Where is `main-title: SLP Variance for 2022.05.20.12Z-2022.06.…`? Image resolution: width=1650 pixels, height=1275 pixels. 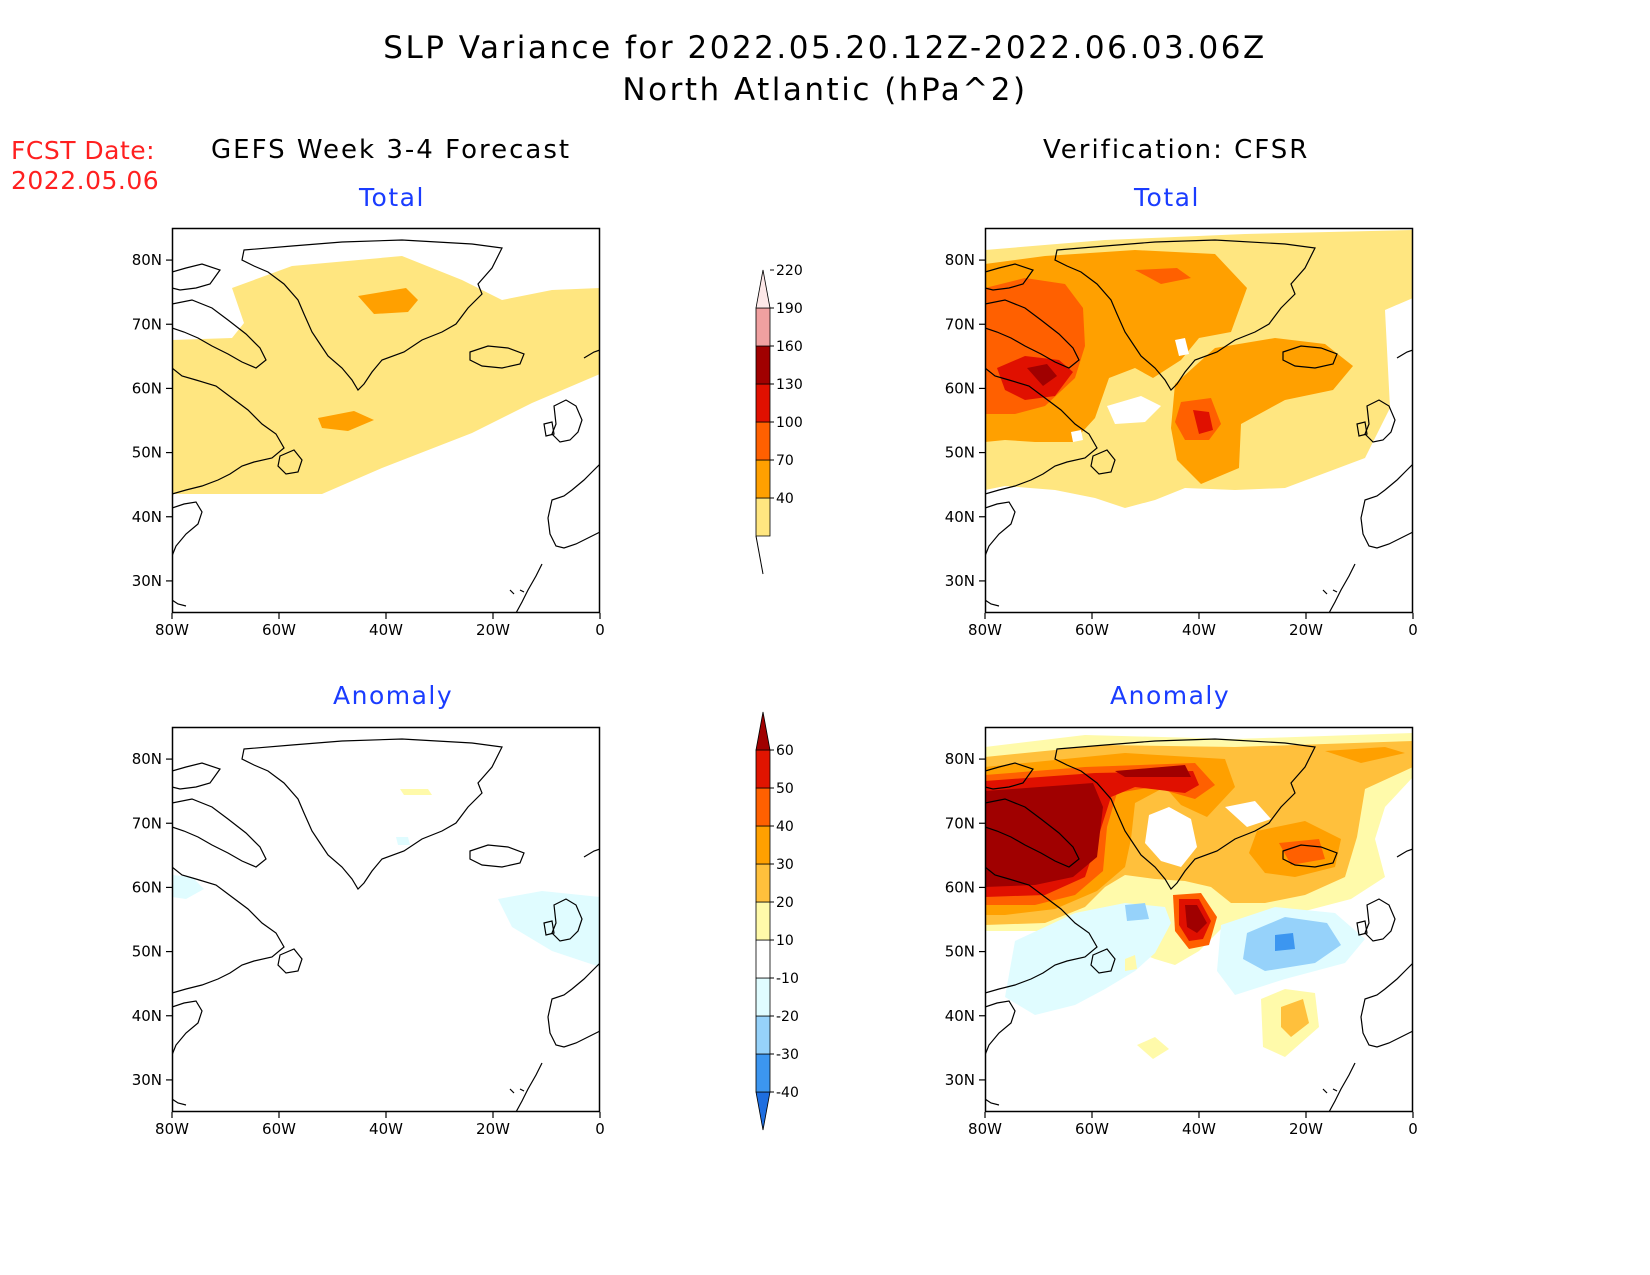
main-title: SLP Variance for 2022.05.20.12Z-2022.06.… is located at coordinates (825, 48).